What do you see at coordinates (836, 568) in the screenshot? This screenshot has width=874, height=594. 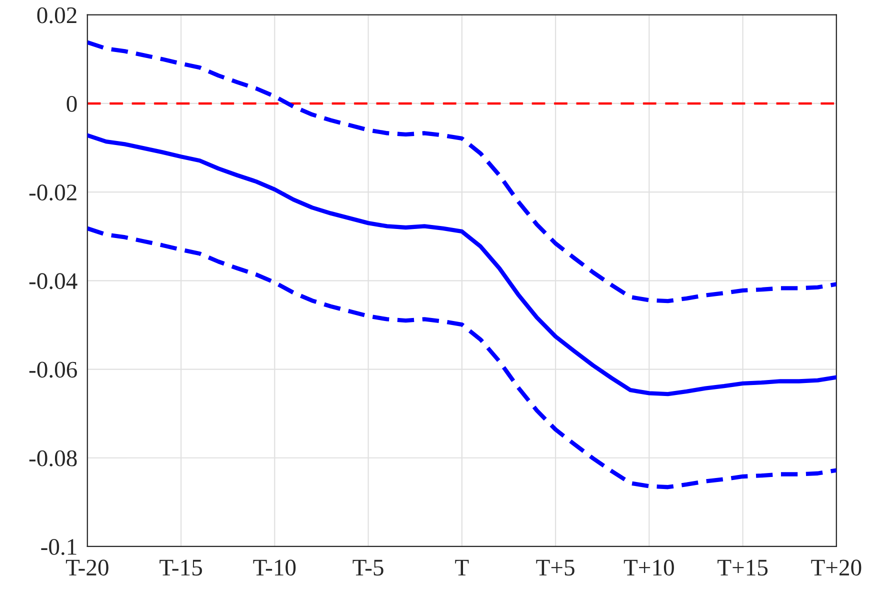 I see `x-tick-label: T+20` at bounding box center [836, 568].